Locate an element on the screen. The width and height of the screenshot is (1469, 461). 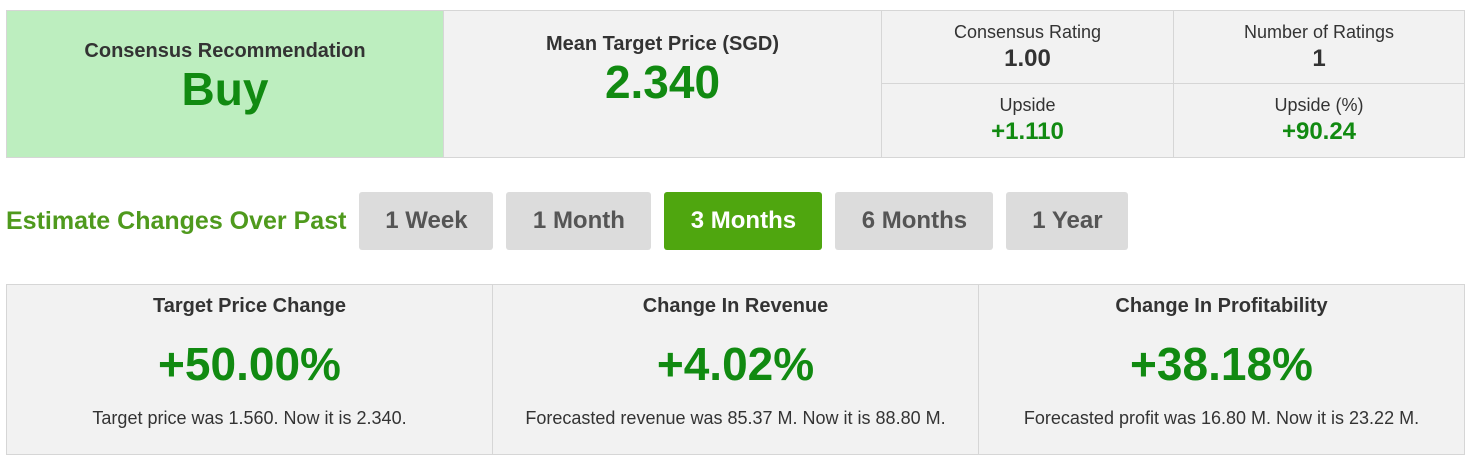
number-of-ratings-cell: Number of Ratings 1 is located at coordinates (1319, 47).